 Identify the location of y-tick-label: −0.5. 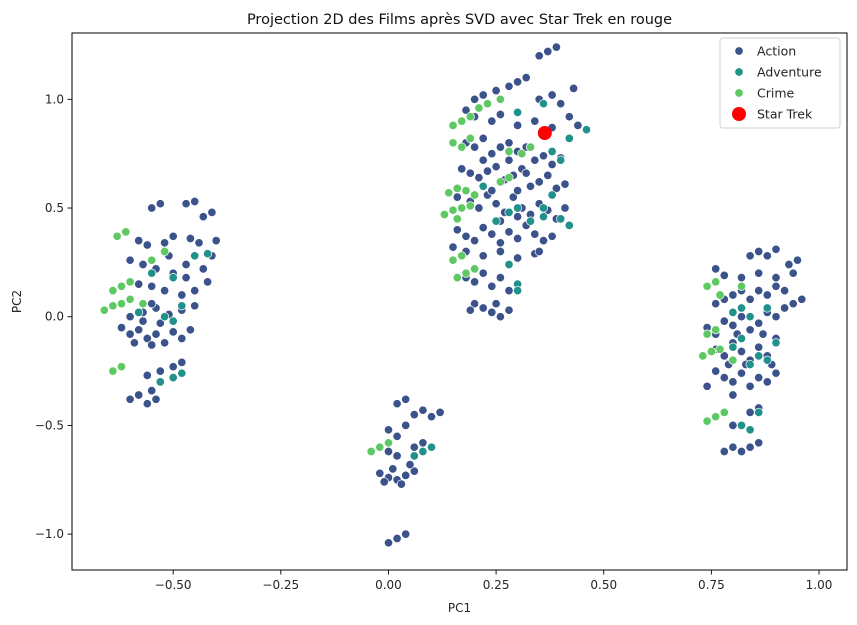
(49, 425).